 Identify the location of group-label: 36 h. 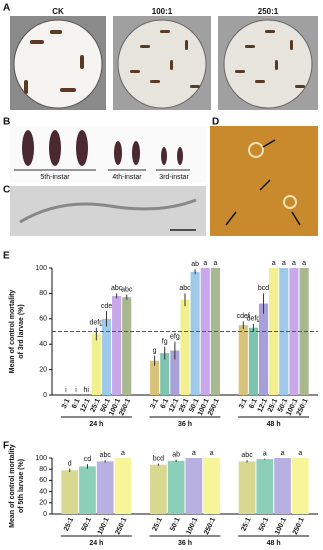
(185, 543).